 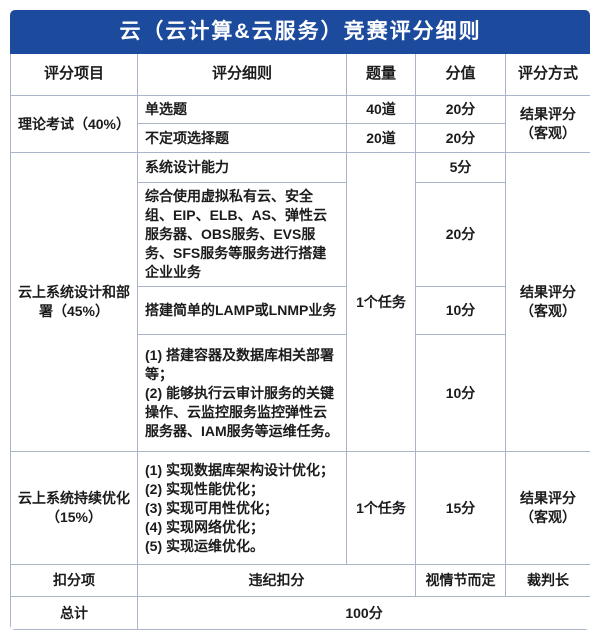 I want to click on table-row: 搭建简单的LAMP或LNMP业务 10分, so click(x=301, y=311).